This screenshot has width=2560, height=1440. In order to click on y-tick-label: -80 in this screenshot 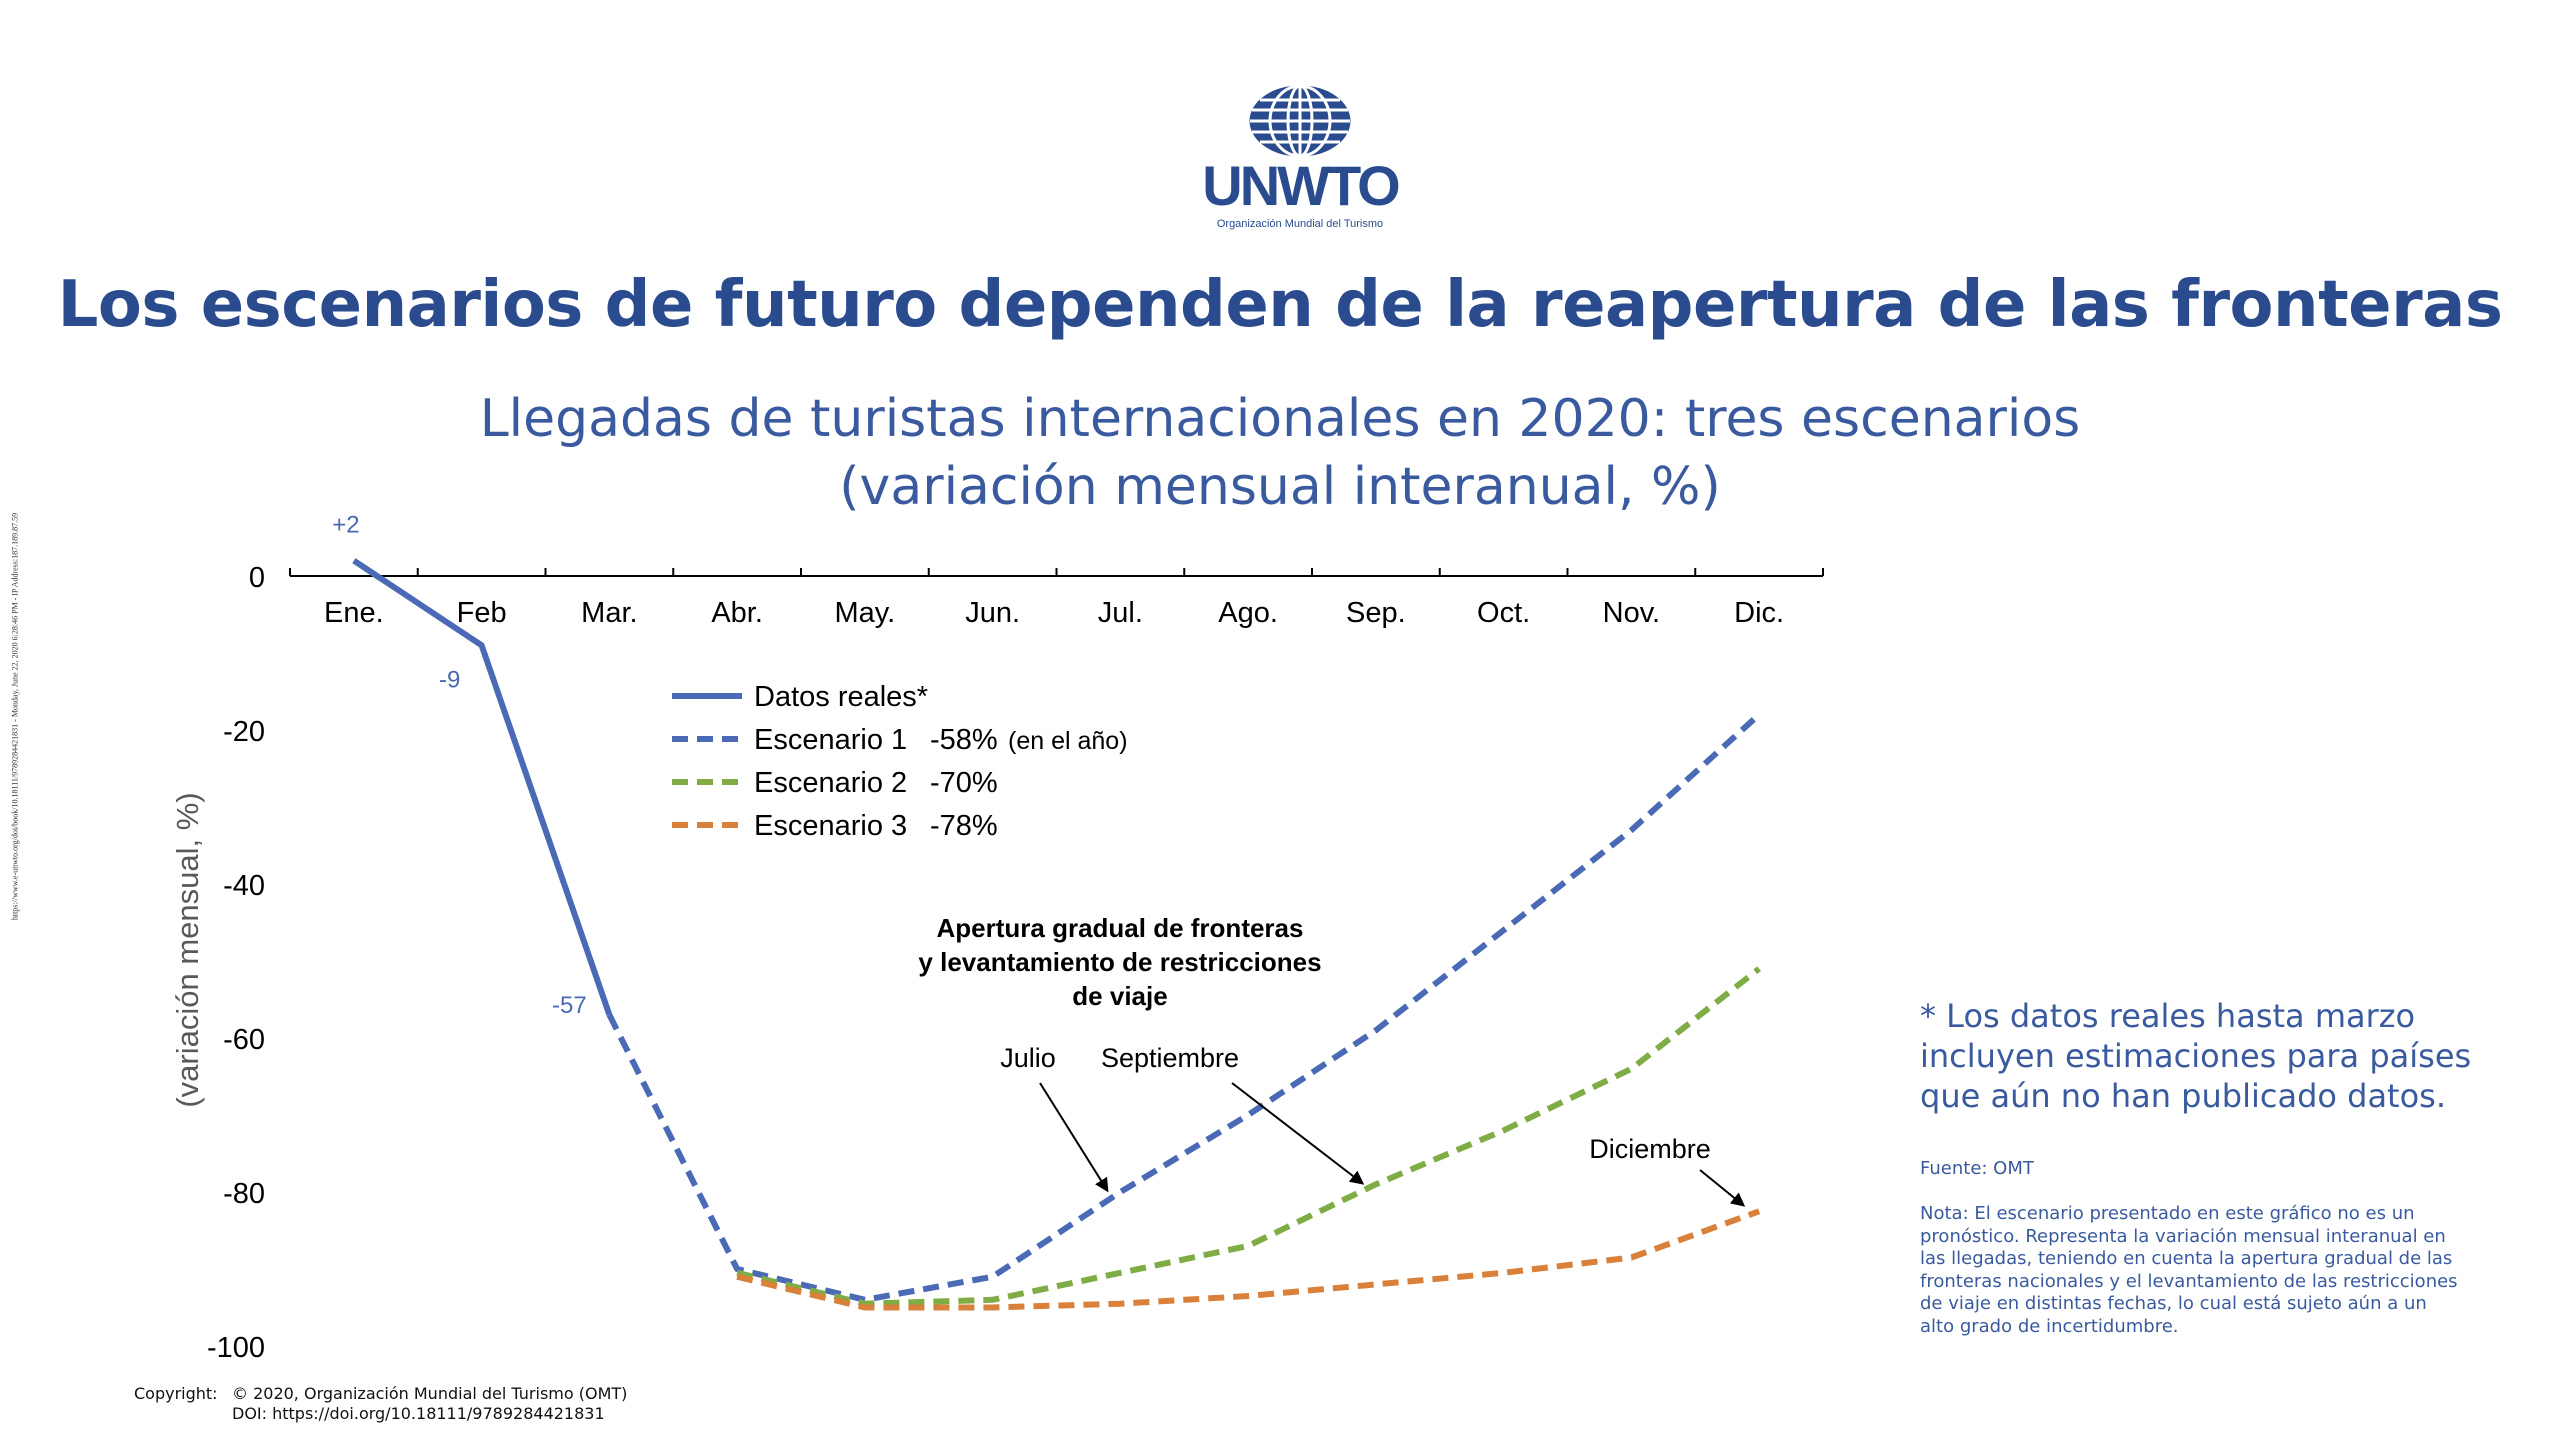, I will do `click(244, 1194)`.